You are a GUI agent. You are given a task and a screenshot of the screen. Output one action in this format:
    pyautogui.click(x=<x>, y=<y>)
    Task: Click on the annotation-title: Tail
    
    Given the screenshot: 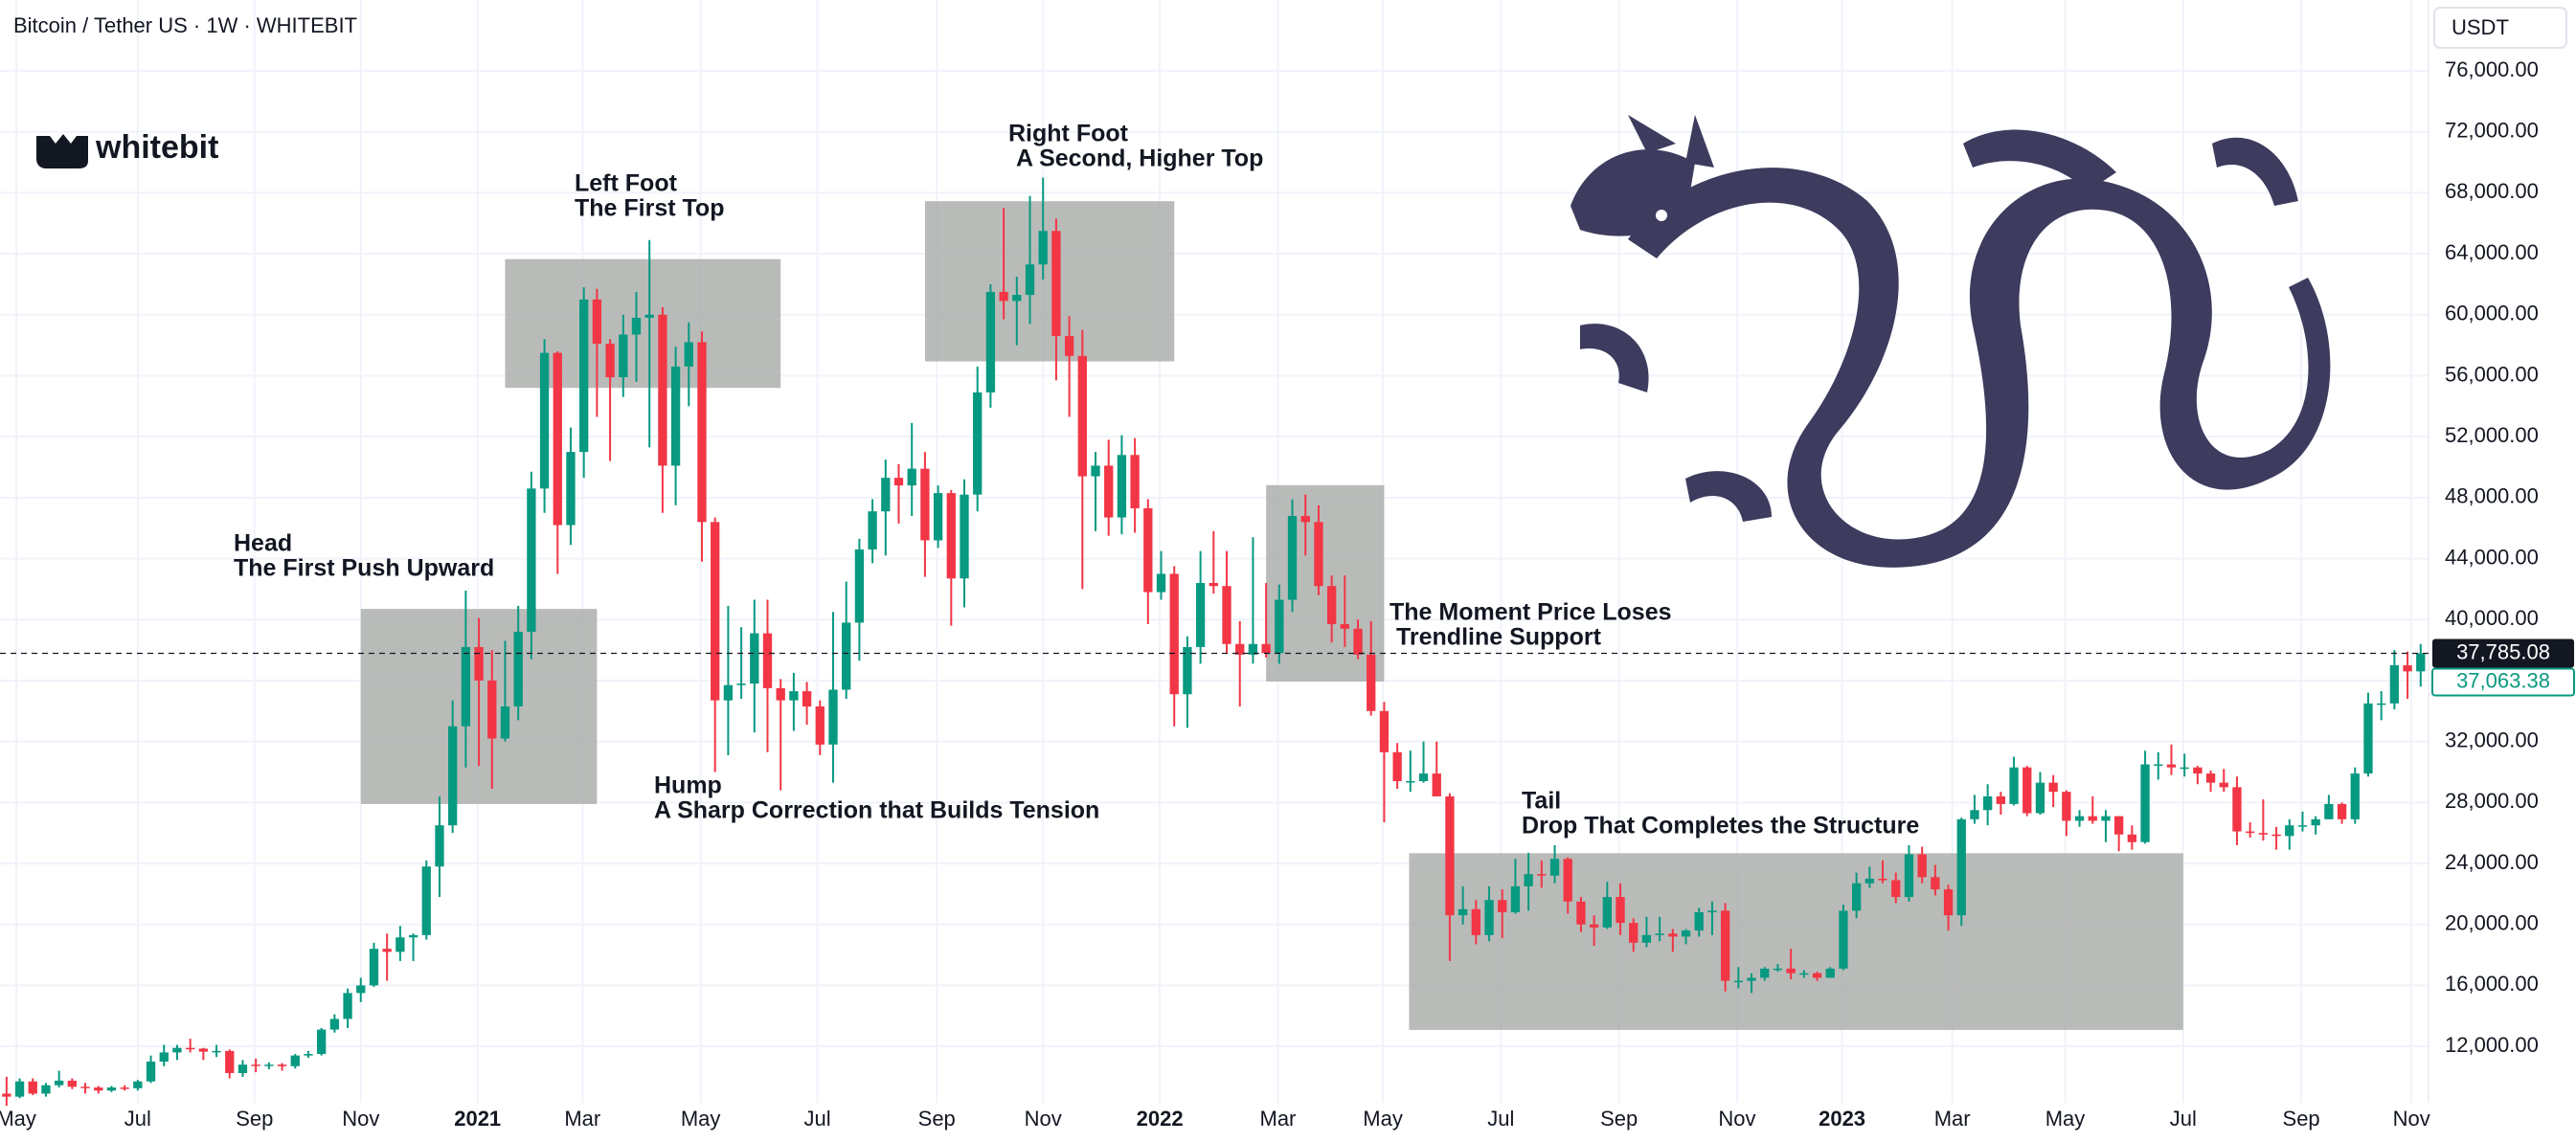 What is the action you would take?
    pyautogui.click(x=1541, y=801)
    